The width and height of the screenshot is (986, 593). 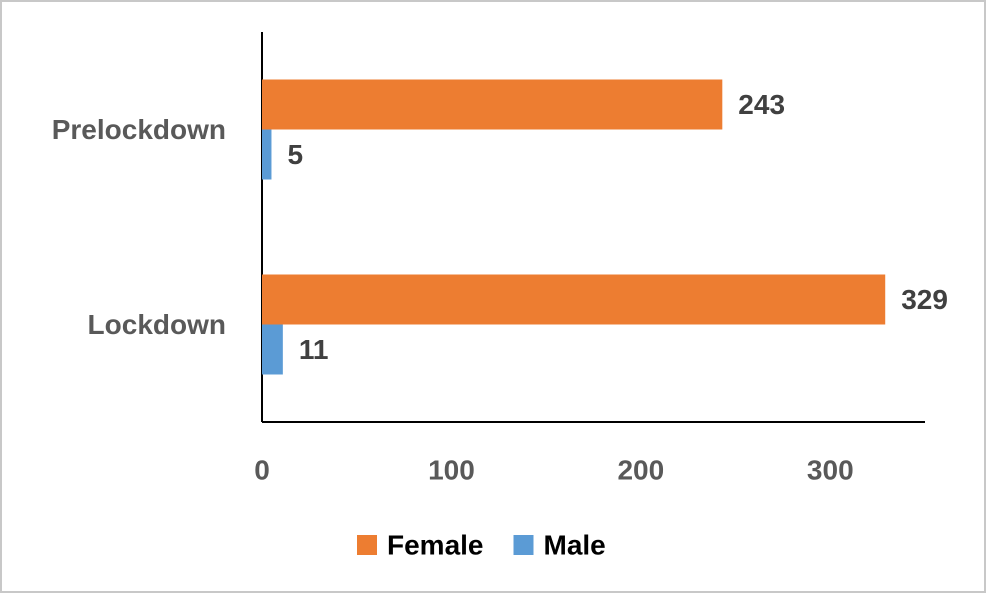 I want to click on legend-label: Female, so click(x=435, y=544).